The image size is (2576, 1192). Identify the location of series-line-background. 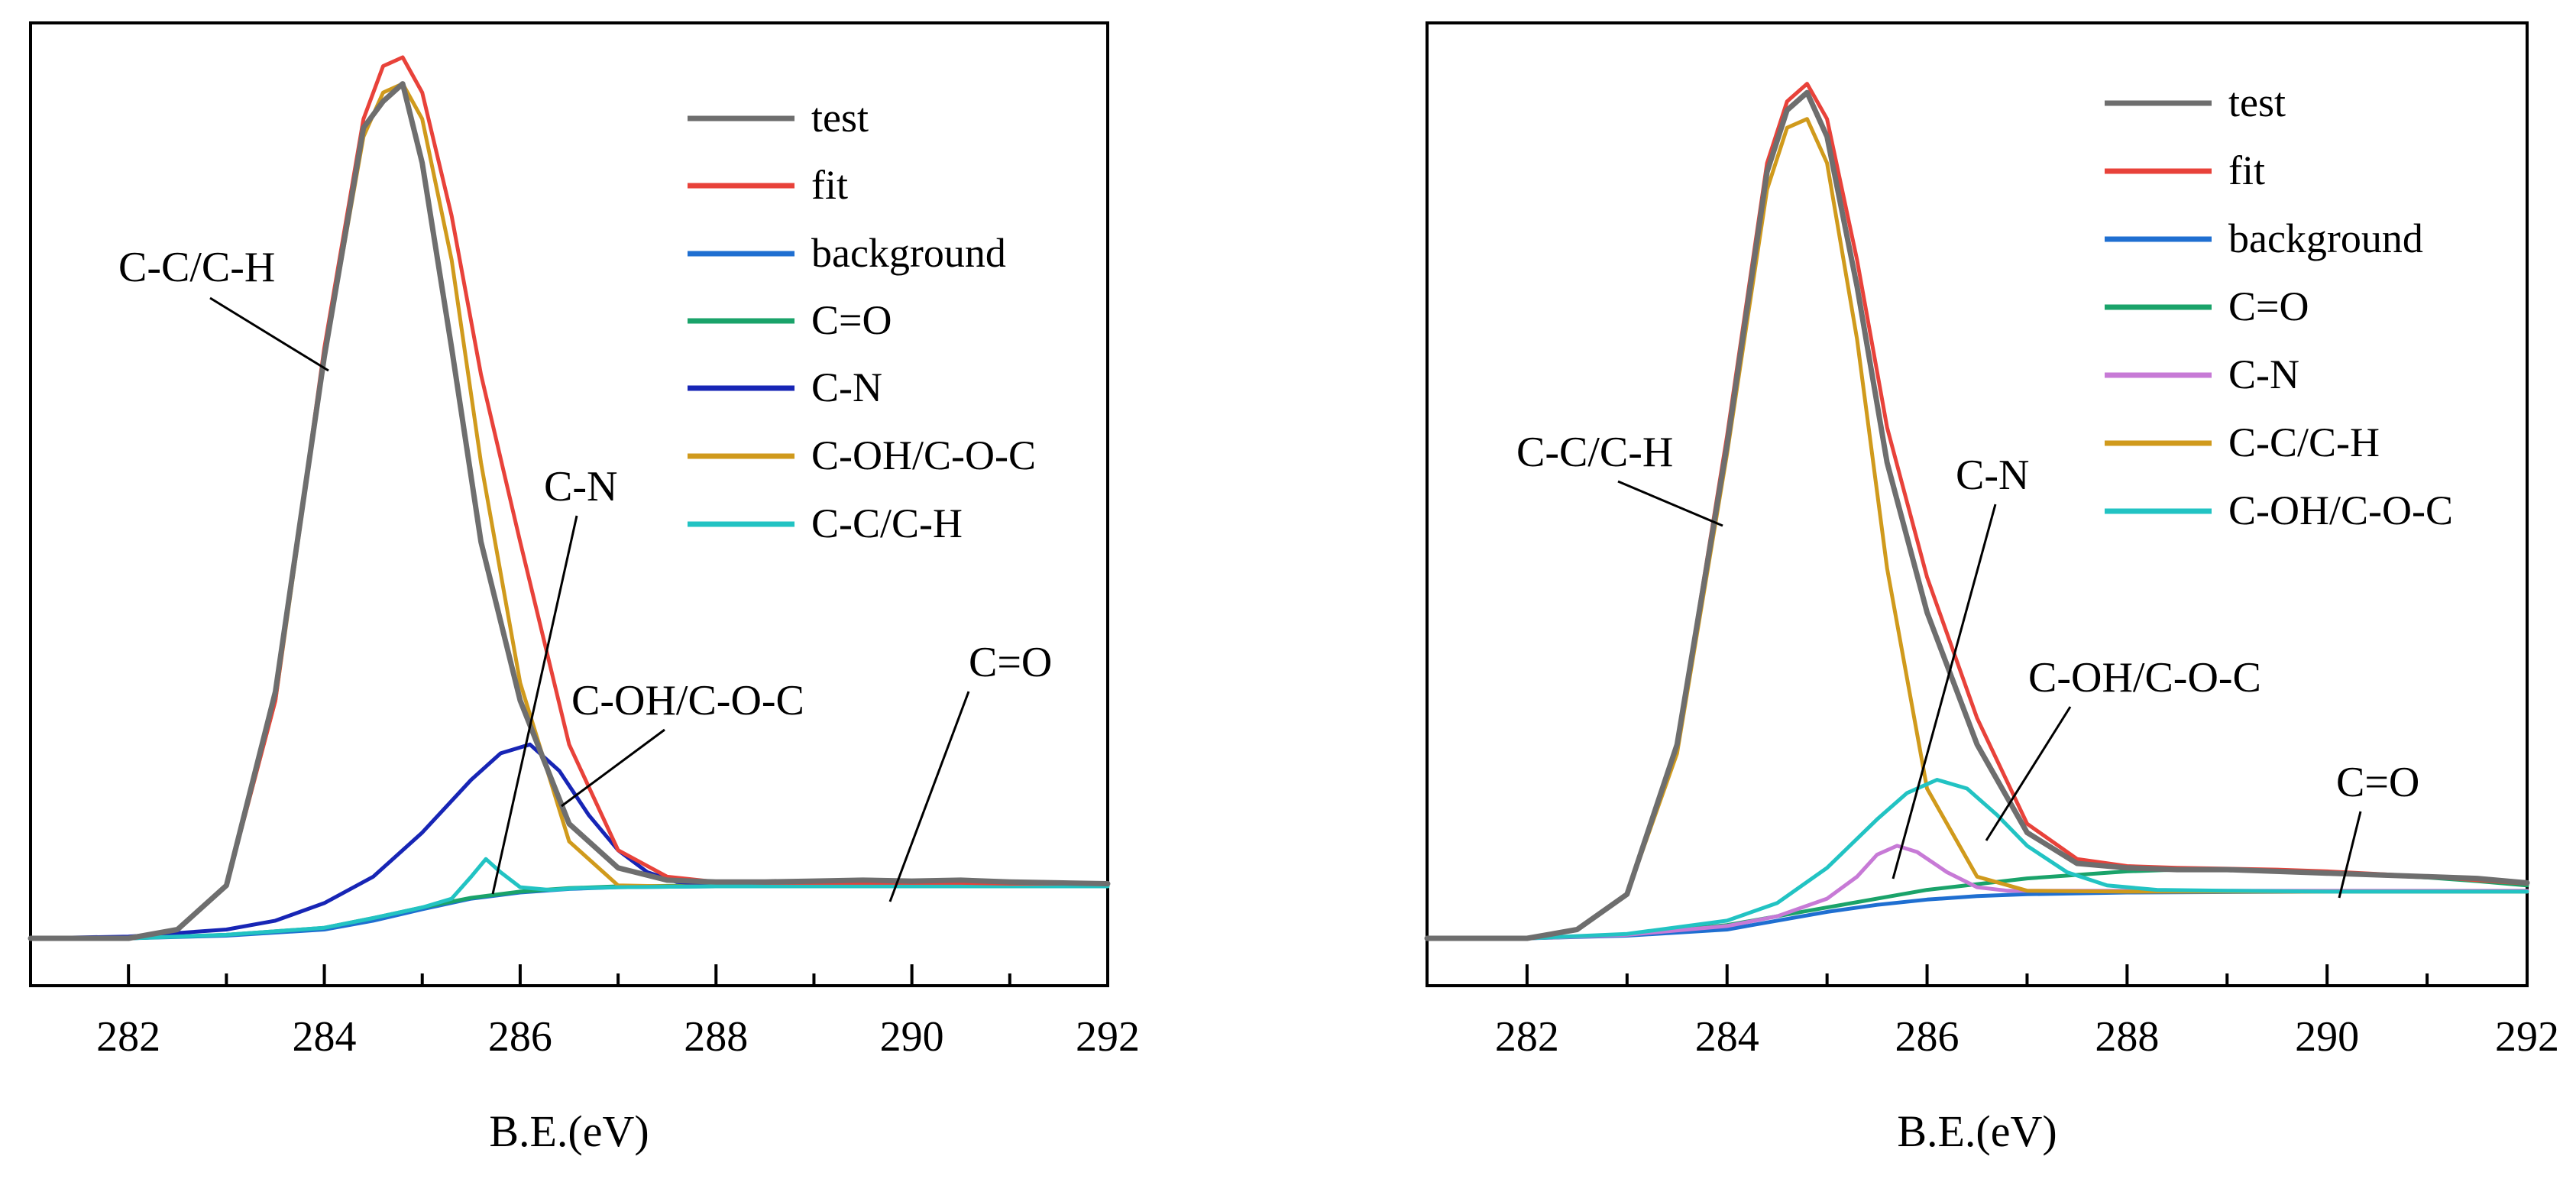
(1977, 915).